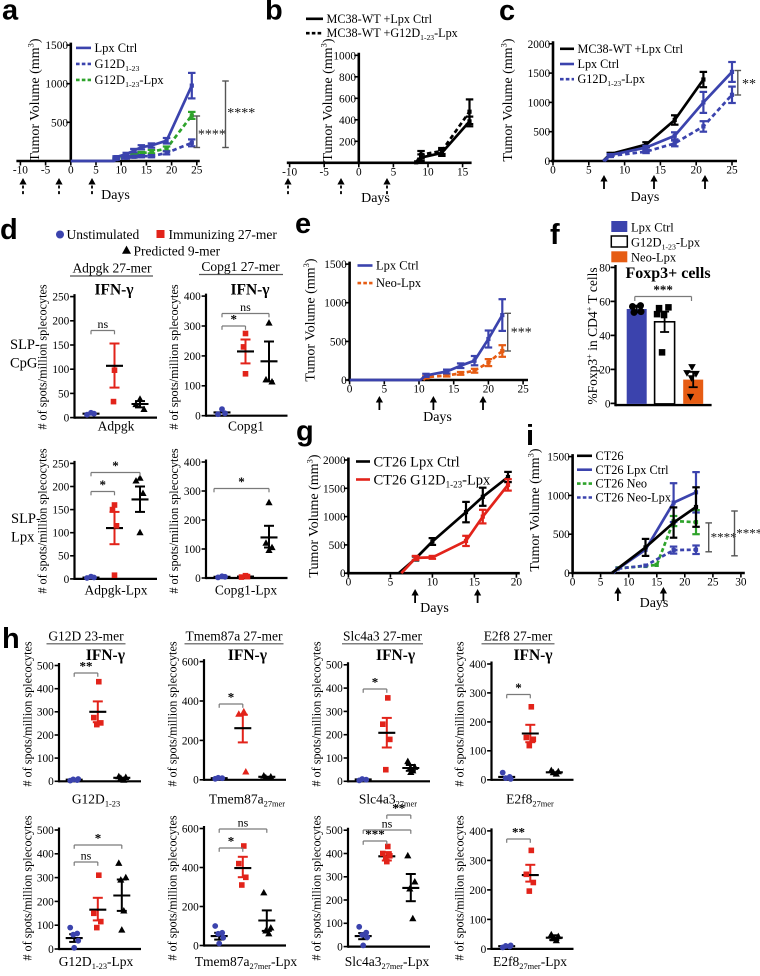  I want to click on svg-text: Adpgk 27-mer, so click(112, 268).